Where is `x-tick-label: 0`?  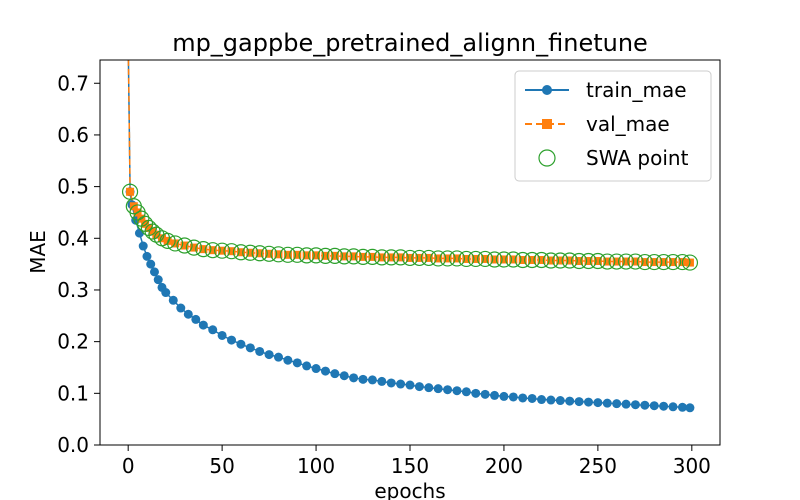 x-tick-label: 0 is located at coordinates (128, 466).